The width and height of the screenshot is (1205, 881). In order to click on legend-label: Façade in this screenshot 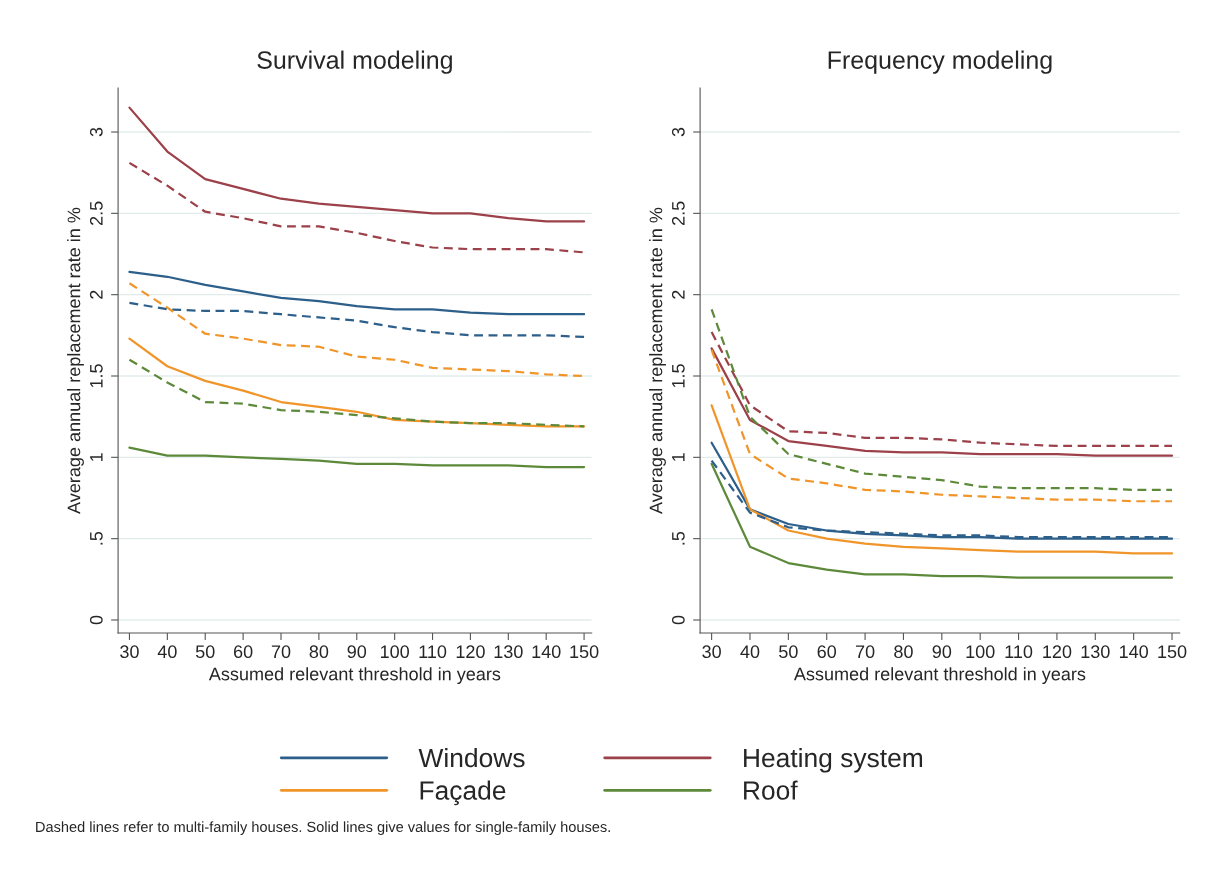, I will do `click(463, 793)`.